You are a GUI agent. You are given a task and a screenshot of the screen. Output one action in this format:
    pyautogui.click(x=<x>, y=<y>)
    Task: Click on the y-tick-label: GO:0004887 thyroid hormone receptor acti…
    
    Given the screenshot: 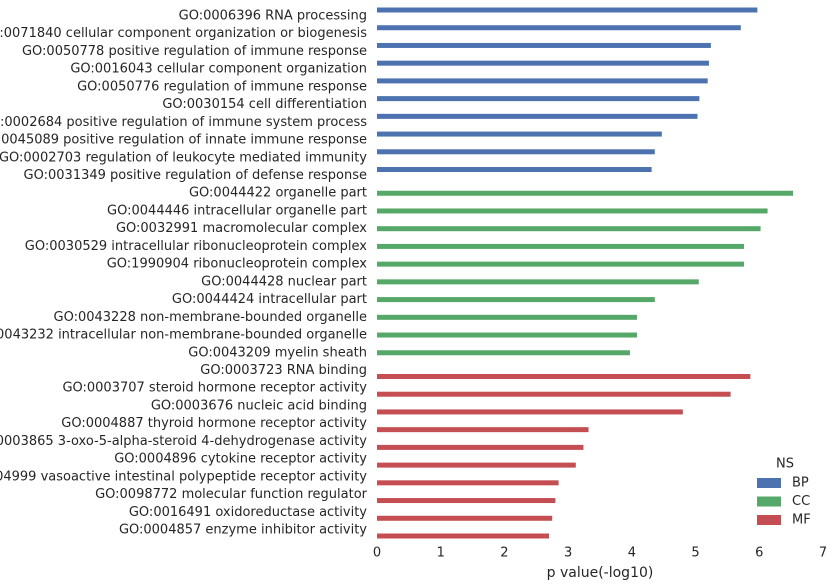 What is the action you would take?
    pyautogui.click(x=214, y=423)
    